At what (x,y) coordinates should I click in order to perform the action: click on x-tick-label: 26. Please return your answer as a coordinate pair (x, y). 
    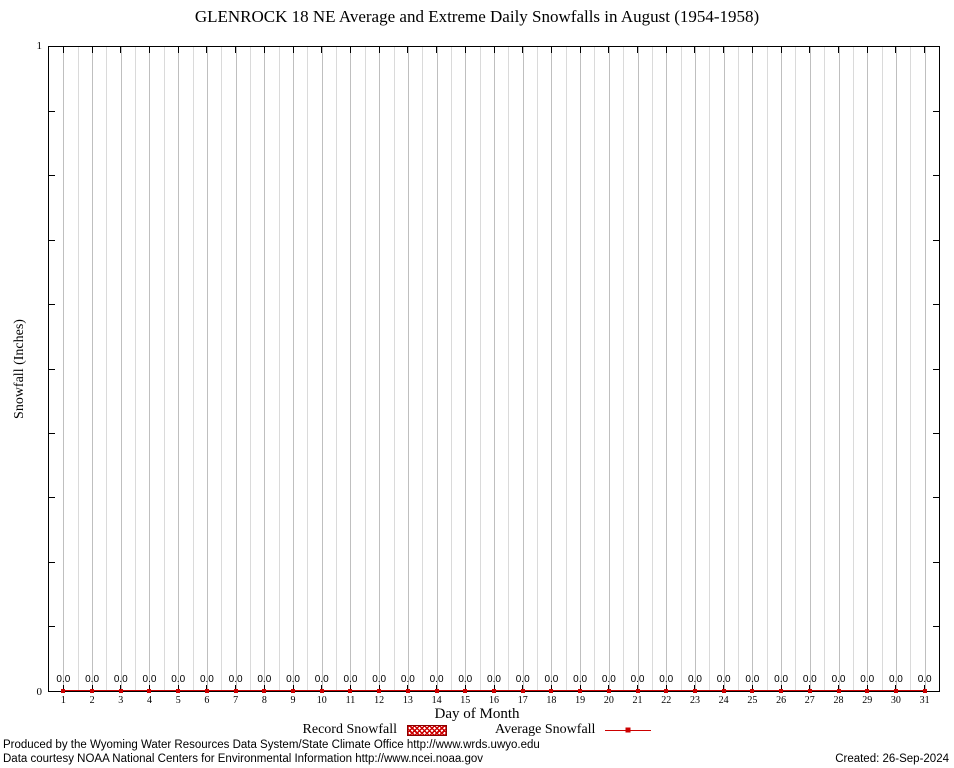
    Looking at the image, I should click on (781, 700).